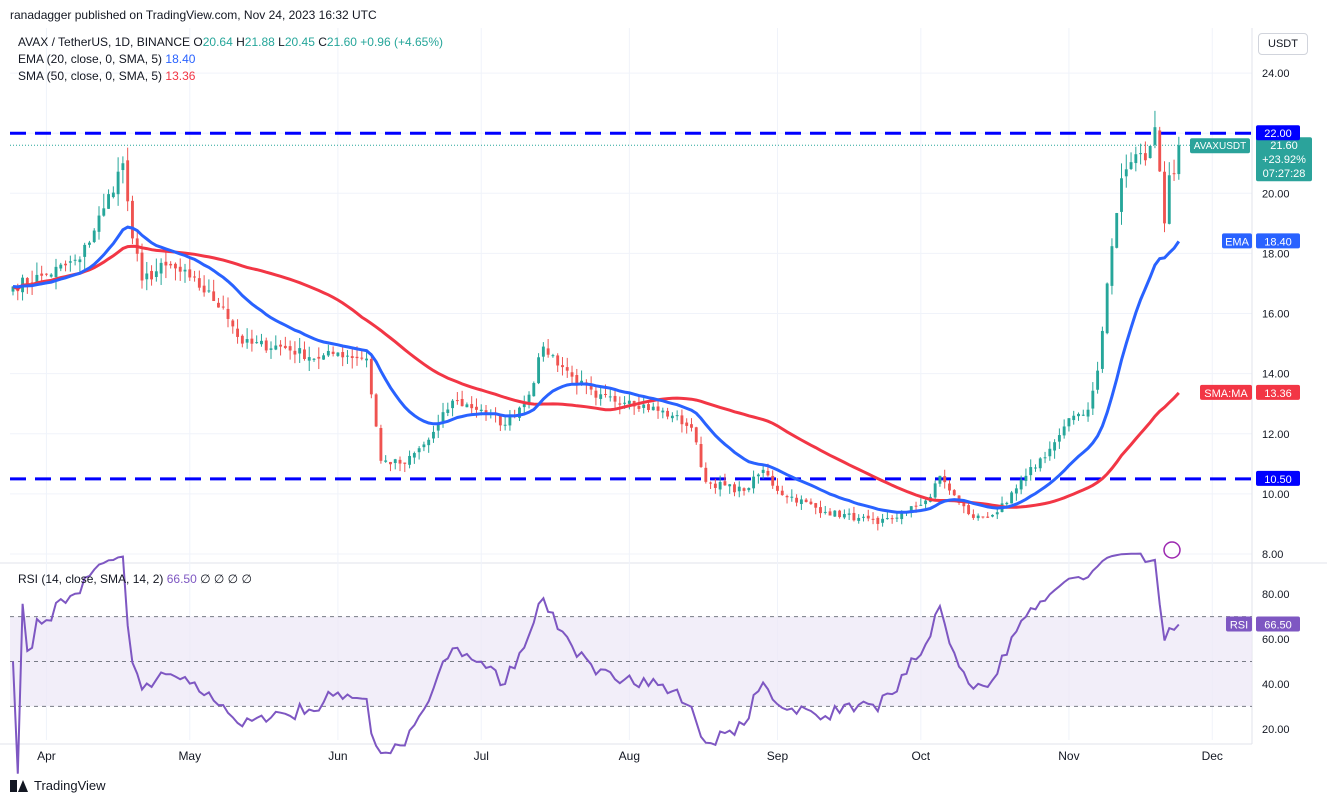 Image resolution: width=1327 pixels, height=805 pixels. I want to click on x-tick-label: Jul, so click(481, 756).